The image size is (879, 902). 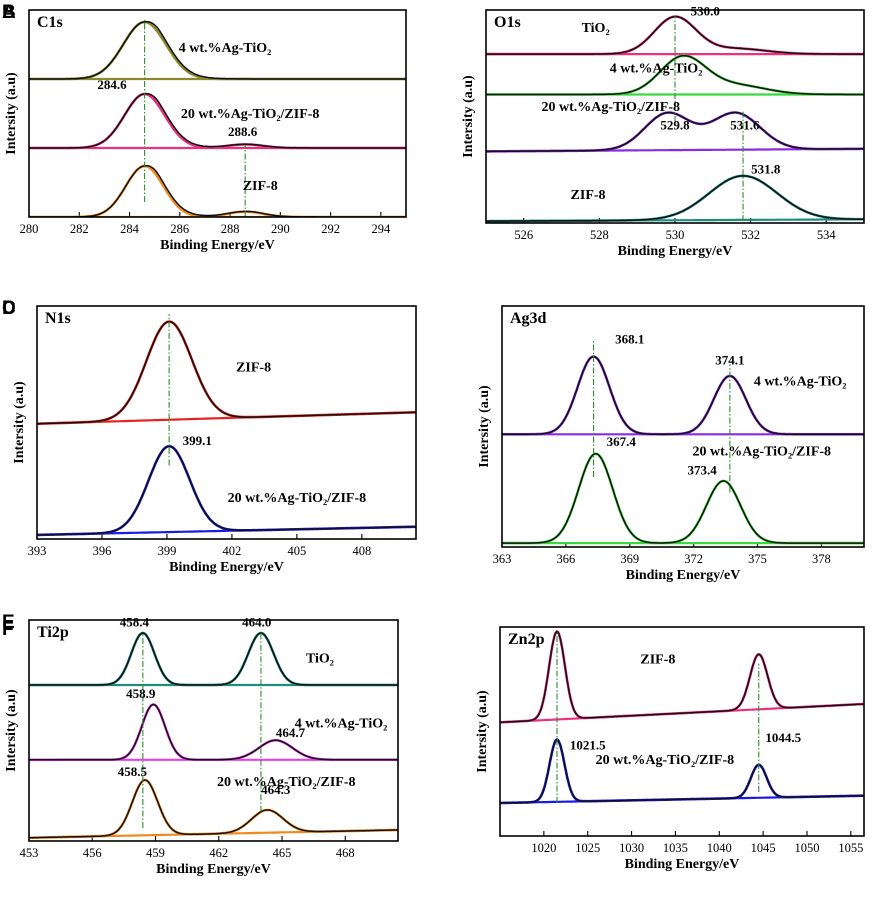 I want to click on panel-title: N1s, so click(x=58, y=318).